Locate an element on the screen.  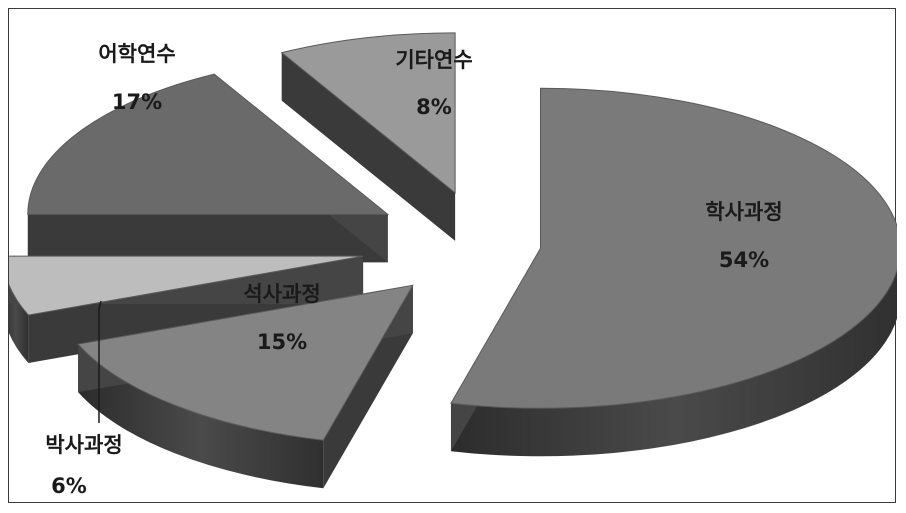
slice-value-label-3: 6% is located at coordinates (69, 486).